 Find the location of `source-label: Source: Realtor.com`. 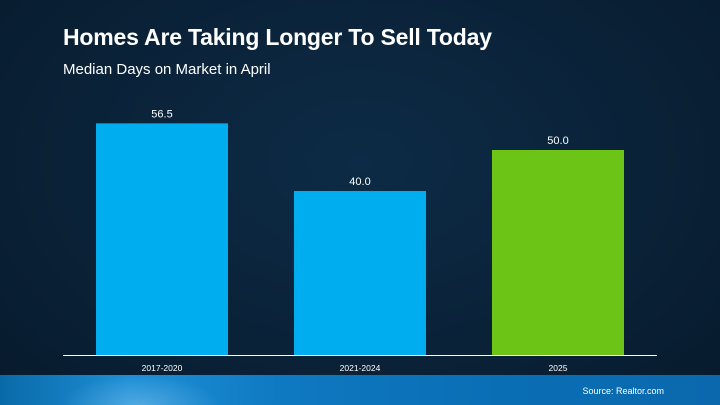

source-label: Source: Realtor.com is located at coordinates (623, 391).